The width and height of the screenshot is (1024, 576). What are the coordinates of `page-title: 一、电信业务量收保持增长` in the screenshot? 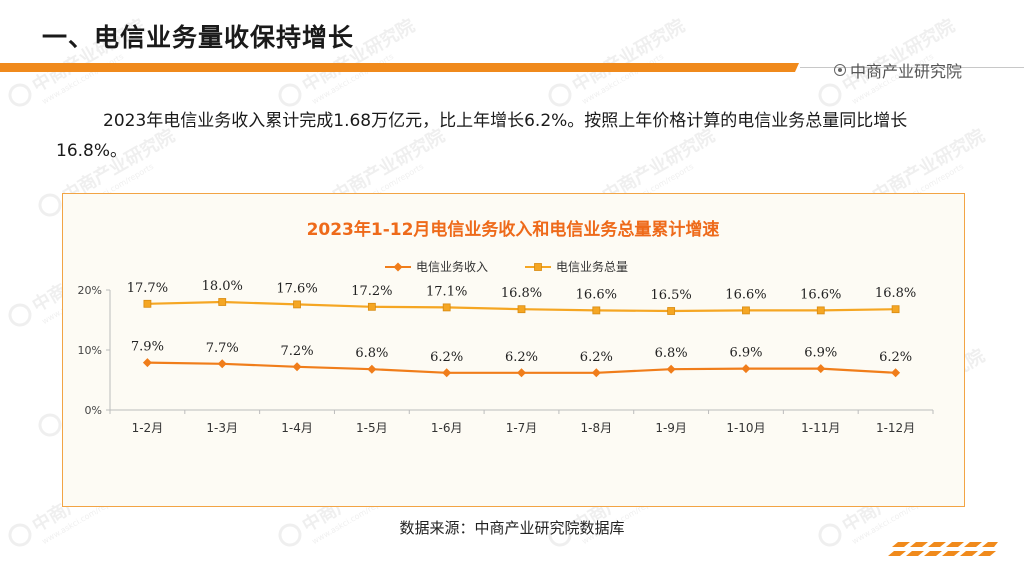 It's located at (198, 37).